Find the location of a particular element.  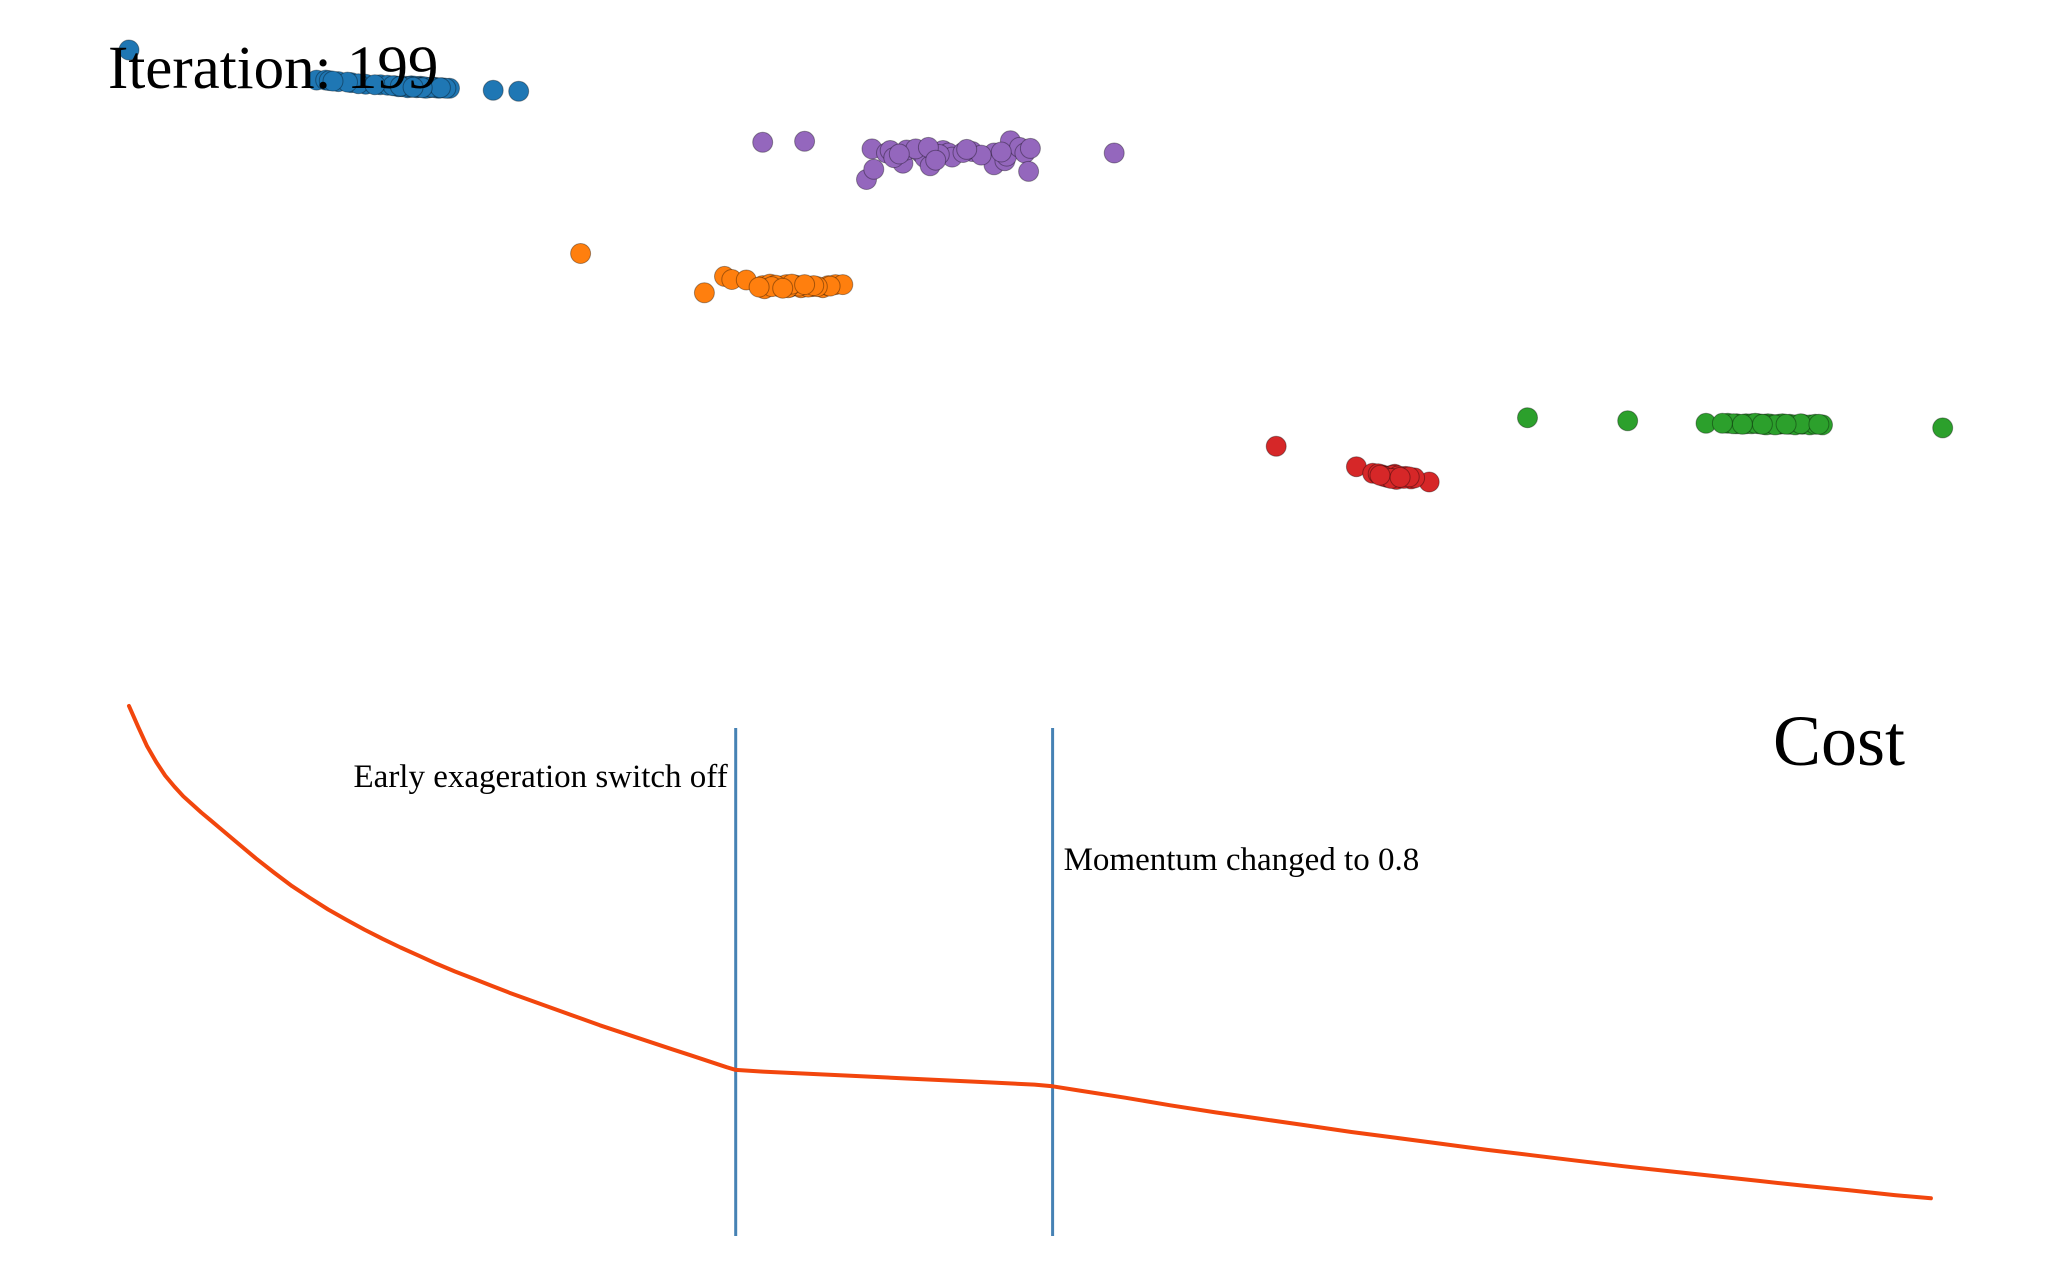

iteration-label: Iteration: 199 is located at coordinates (273, 68).